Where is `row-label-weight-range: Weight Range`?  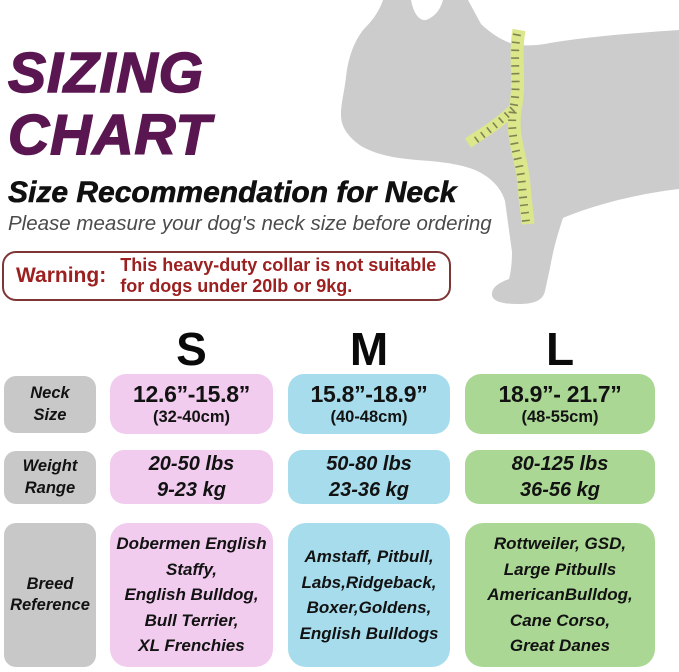
row-label-weight-range: Weight Range is located at coordinates (50, 477).